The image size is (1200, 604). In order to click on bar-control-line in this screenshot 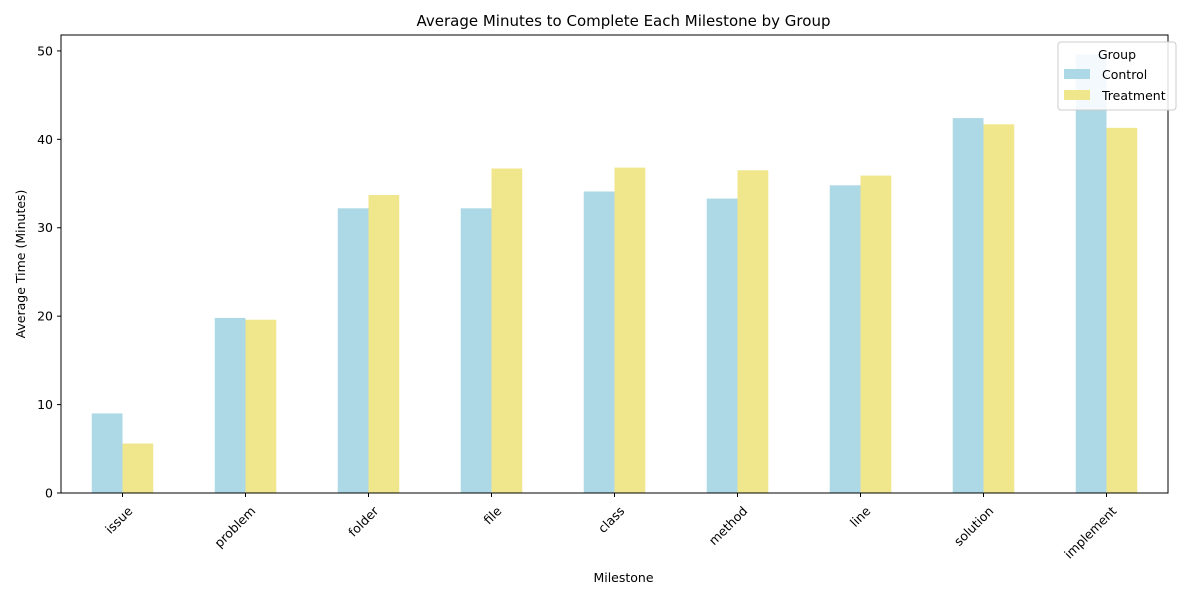, I will do `click(845, 339)`.